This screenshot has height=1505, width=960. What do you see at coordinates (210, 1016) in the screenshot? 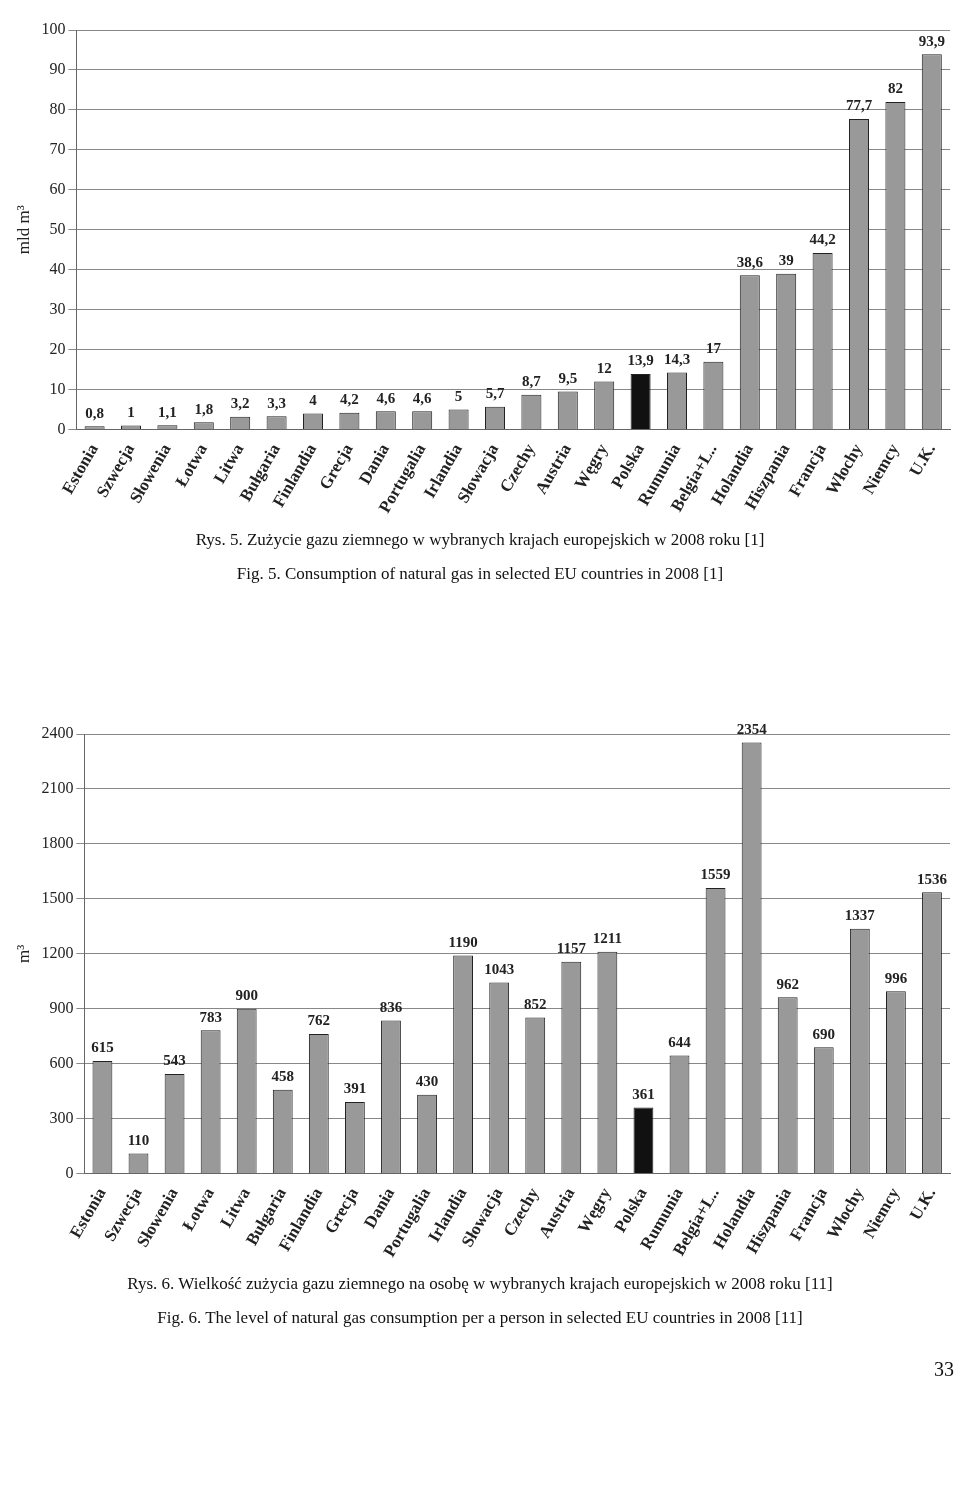
I see `data-label: 783` at bounding box center [210, 1016].